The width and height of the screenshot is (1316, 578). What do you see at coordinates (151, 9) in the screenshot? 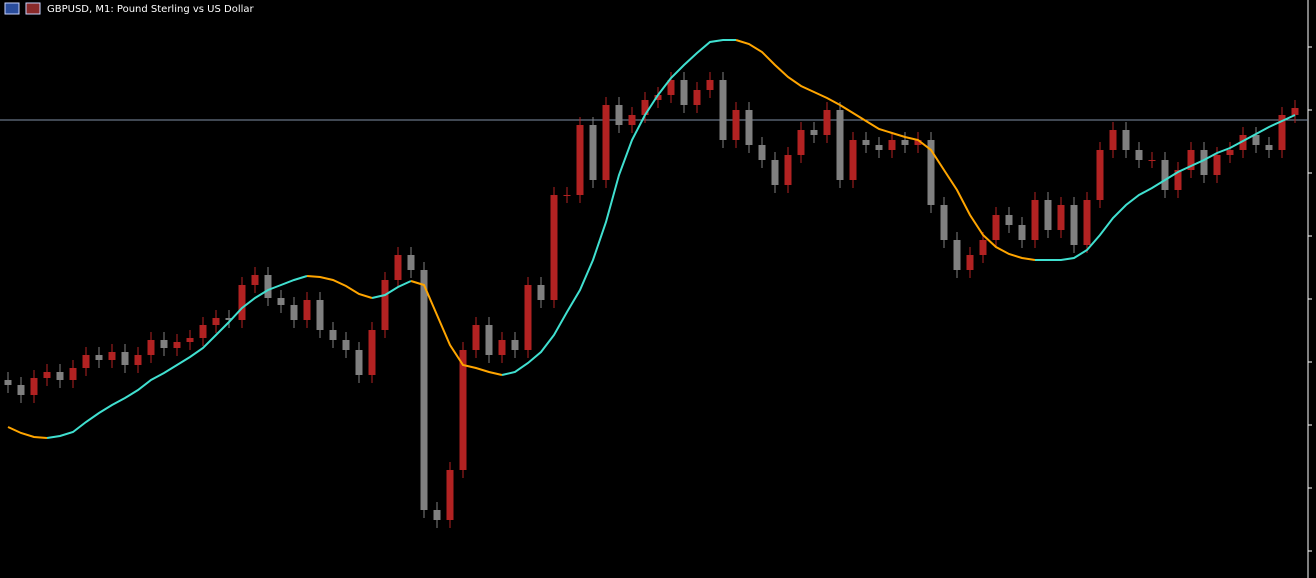
I see `chart-title: GBPUSD, M1: Pound Sterling vs US Dollar` at bounding box center [151, 9].